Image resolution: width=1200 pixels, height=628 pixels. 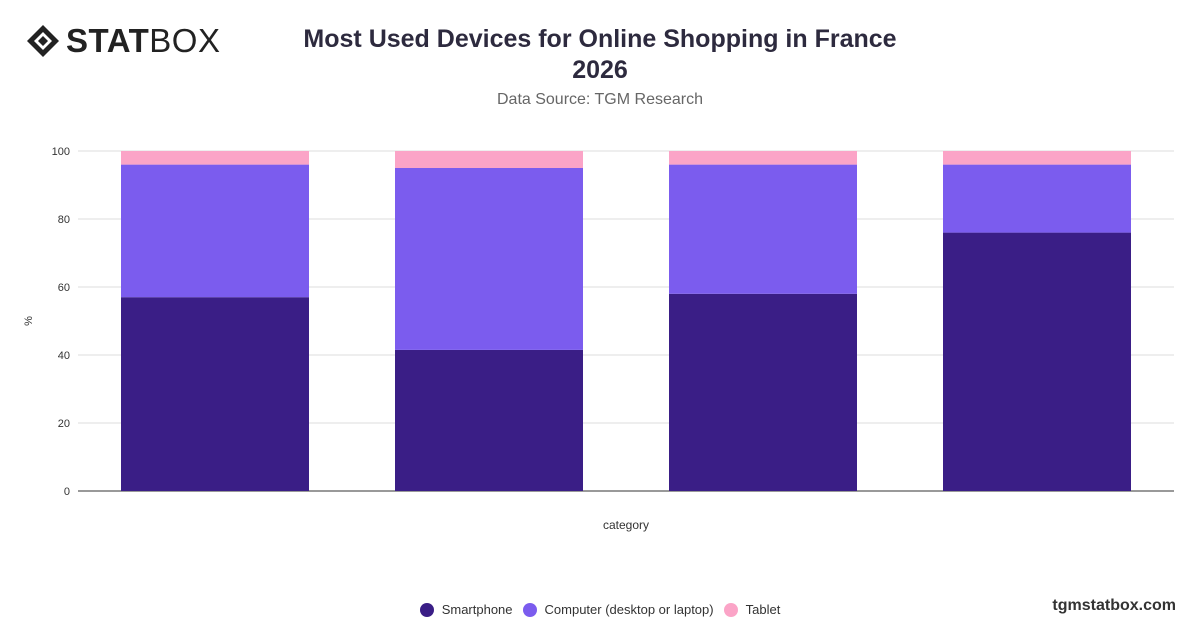 What do you see at coordinates (29, 321) in the screenshot?
I see `y-axis-label: %` at bounding box center [29, 321].